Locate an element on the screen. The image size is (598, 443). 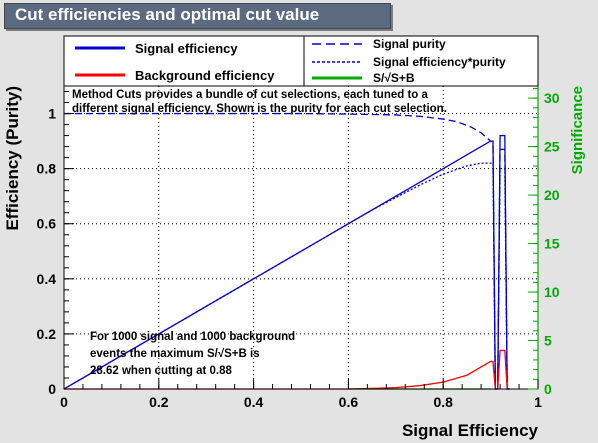
annotation-bottom-line-3: 28.62 when cutting at 0.88 is located at coordinates (161, 371).